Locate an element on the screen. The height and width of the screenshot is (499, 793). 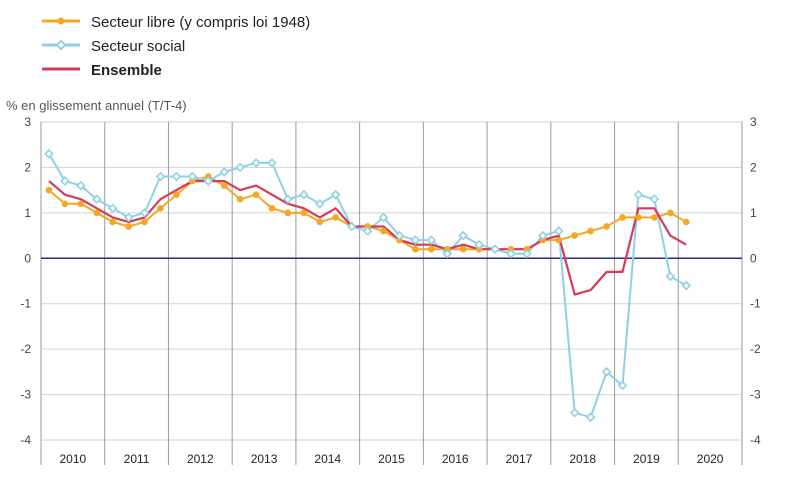
x-tick-label: 2011 is located at coordinates (137, 459).